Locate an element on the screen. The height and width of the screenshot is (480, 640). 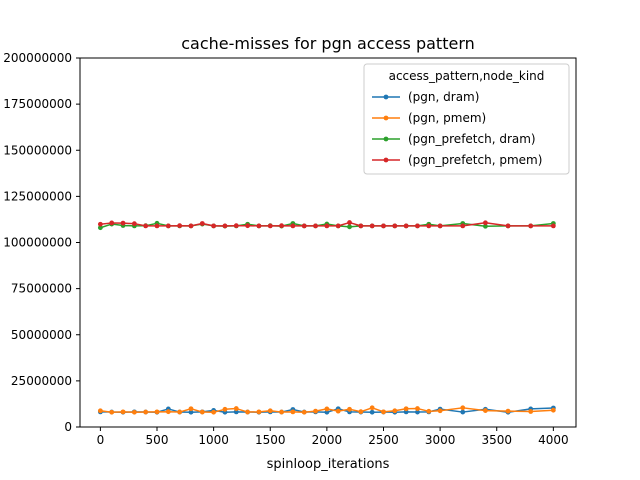
chart-title: cache-misses for pgn access pattern is located at coordinates (328, 43).